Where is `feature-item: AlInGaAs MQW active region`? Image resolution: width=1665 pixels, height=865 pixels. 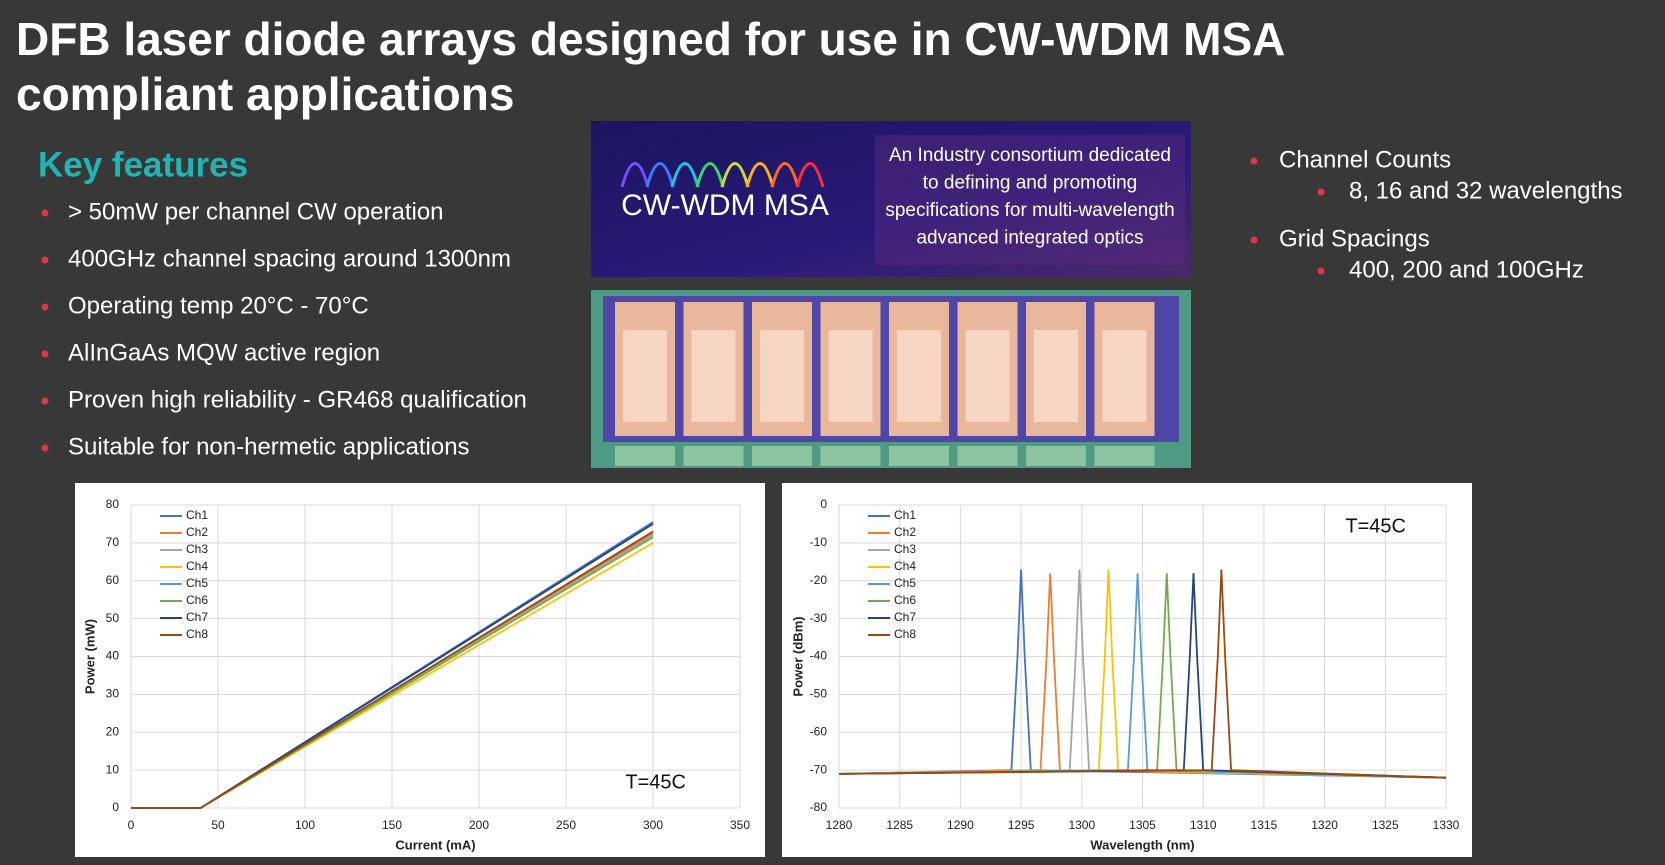
feature-item: AlInGaAs MQW active region is located at coordinates (224, 352).